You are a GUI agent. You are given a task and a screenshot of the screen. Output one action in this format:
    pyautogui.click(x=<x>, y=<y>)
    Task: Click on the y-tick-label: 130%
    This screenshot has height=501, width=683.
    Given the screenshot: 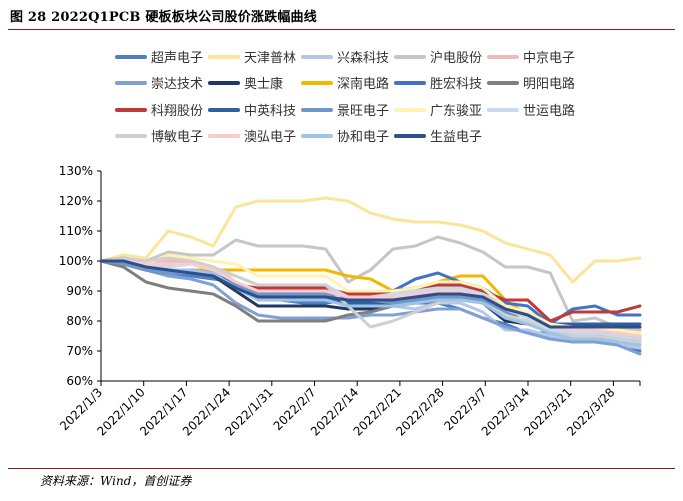 What is the action you would take?
    pyautogui.click(x=76, y=171)
    